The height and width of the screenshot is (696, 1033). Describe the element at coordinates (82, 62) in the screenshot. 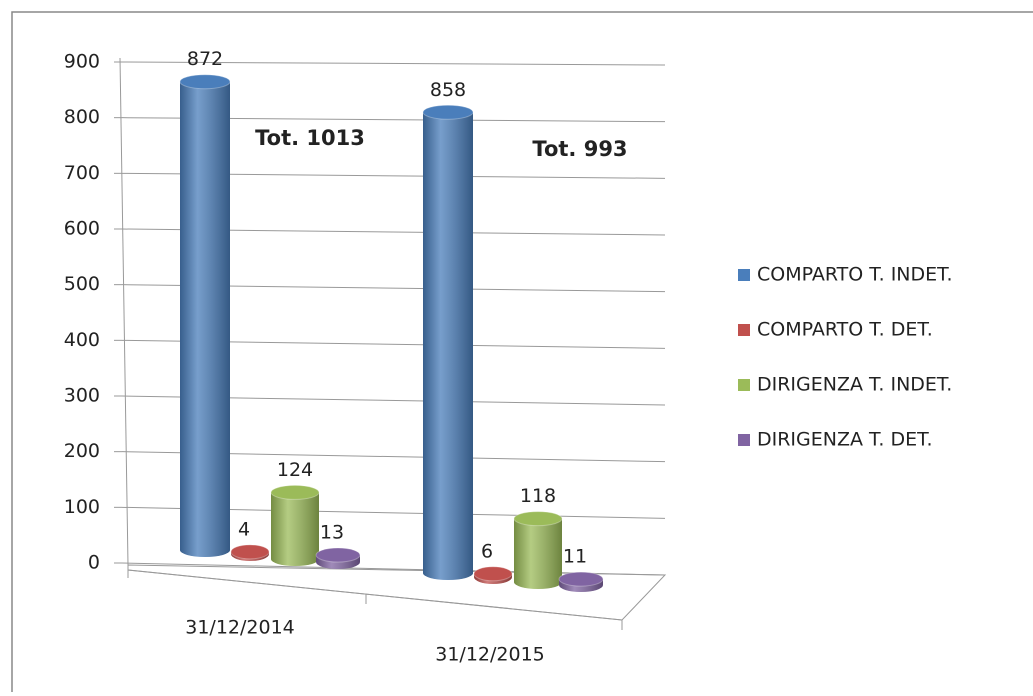

I see `y-tick-label: 900` at that location.